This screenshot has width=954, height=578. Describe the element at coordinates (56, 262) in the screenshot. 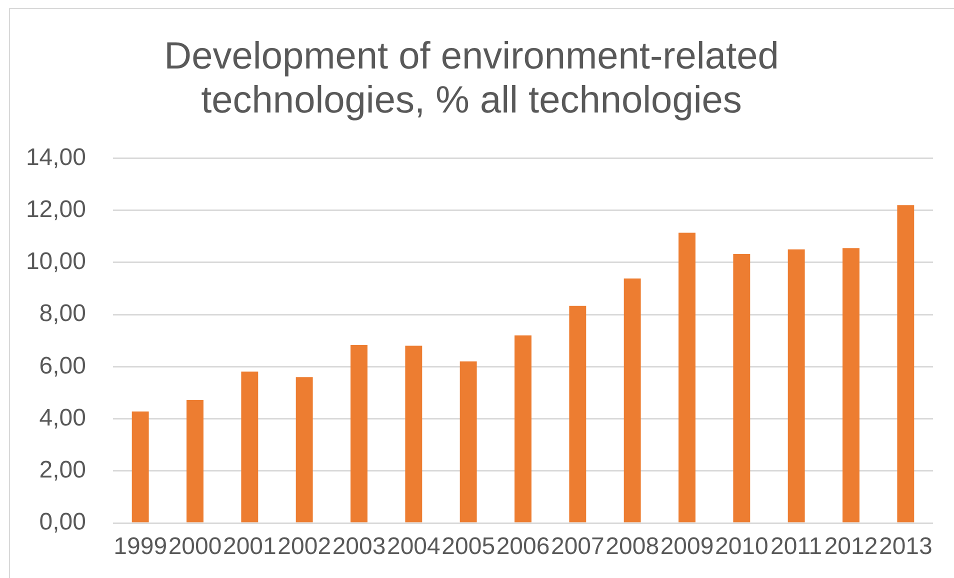

I see `y-tick-label: 10,00` at that location.